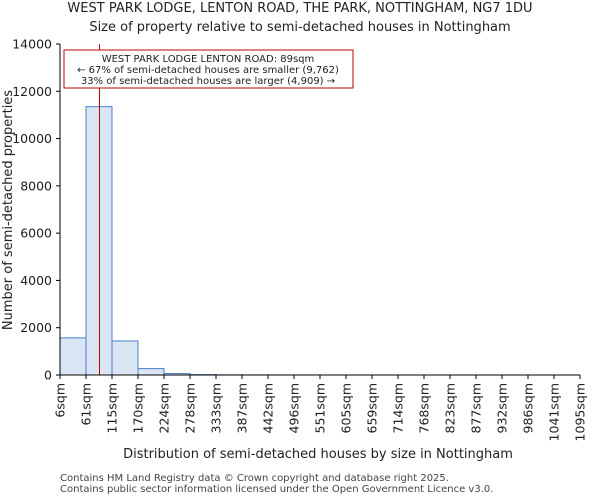 The height and width of the screenshot is (500, 600). What do you see at coordinates (294, 408) in the screenshot?
I see `x-tick-label: 496sqm` at bounding box center [294, 408].